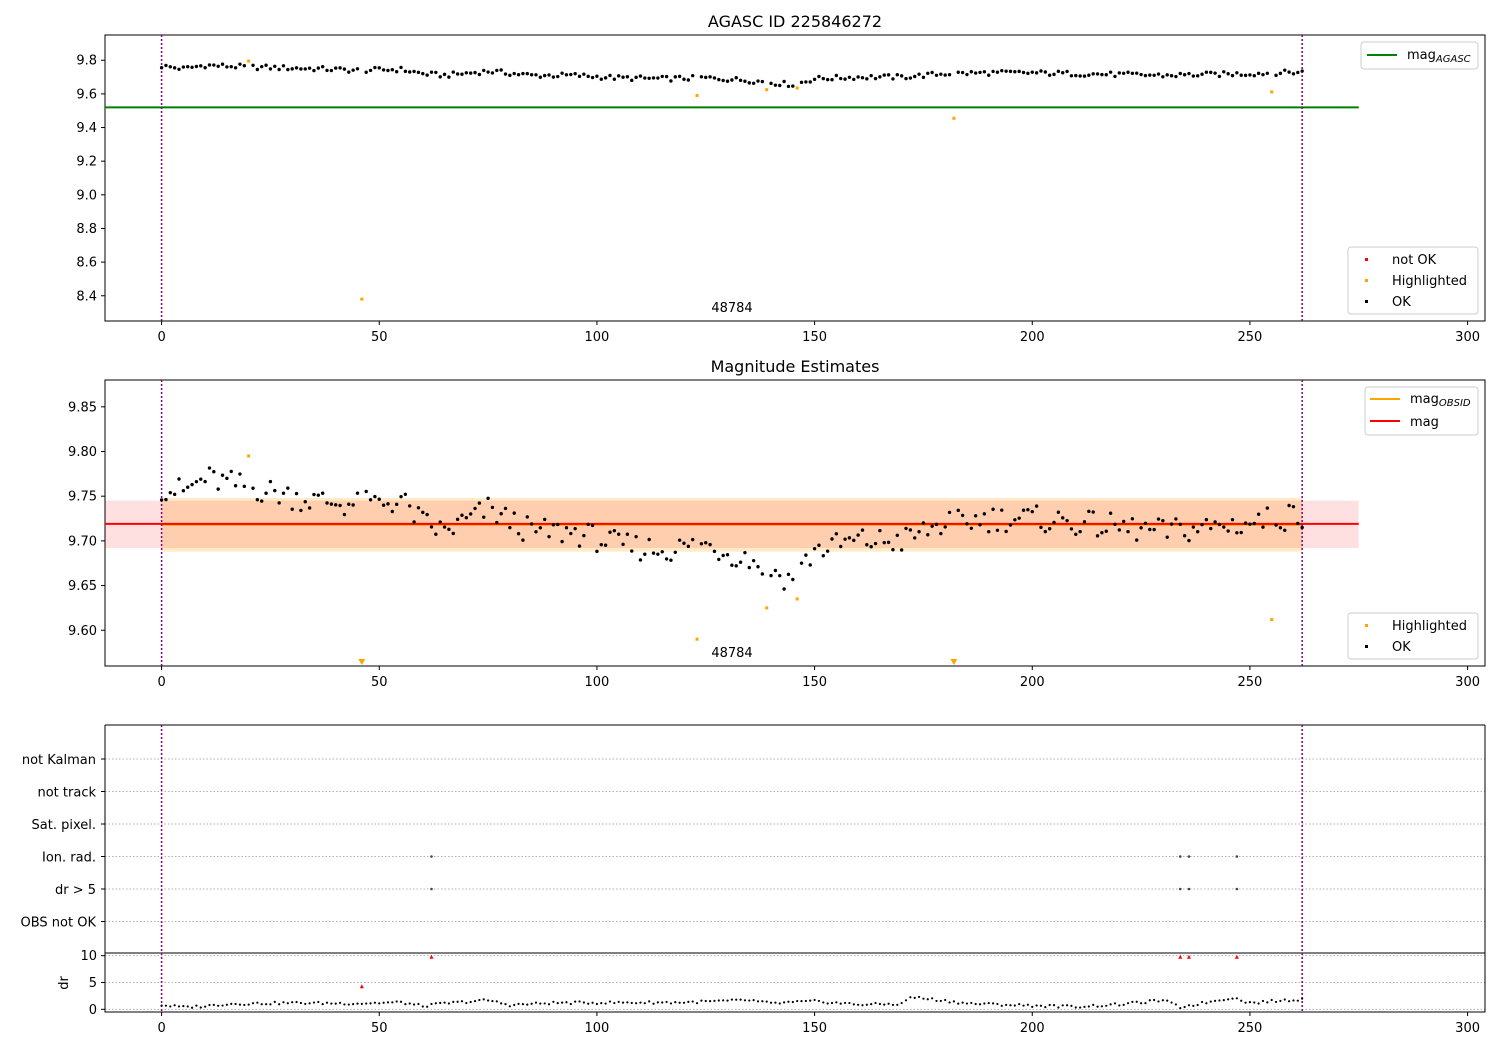  Describe the element at coordinates (86, 61) in the screenshot. I see `y-tick-label: 9.8` at that location.